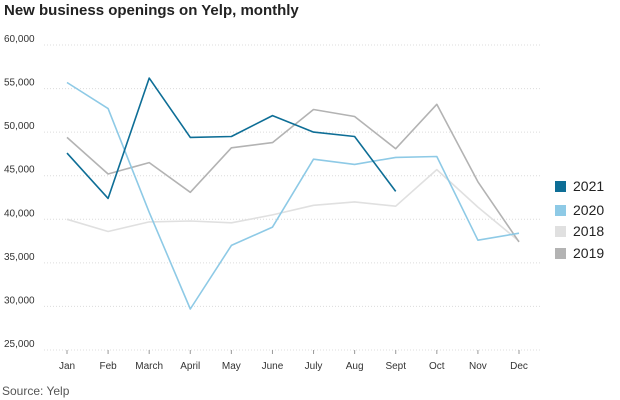  What do you see at coordinates (273, 366) in the screenshot?
I see `x-tick-label: June` at bounding box center [273, 366].